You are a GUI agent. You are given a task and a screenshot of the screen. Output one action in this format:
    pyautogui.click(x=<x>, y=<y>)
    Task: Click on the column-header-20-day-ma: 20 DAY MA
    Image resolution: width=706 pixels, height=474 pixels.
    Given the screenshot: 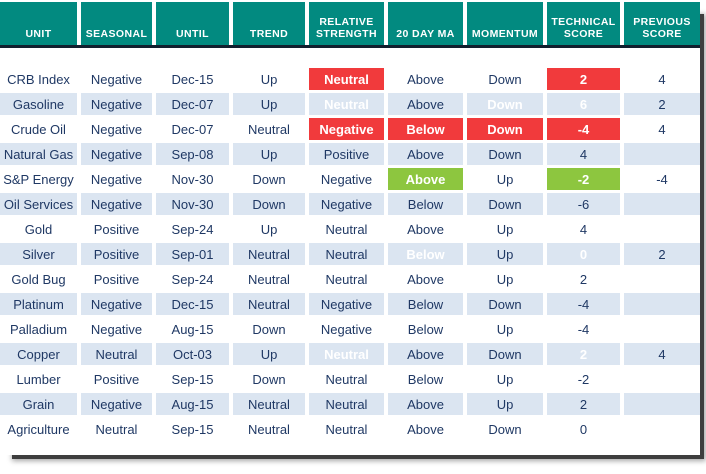 What is the action you would take?
    pyautogui.click(x=425, y=23)
    